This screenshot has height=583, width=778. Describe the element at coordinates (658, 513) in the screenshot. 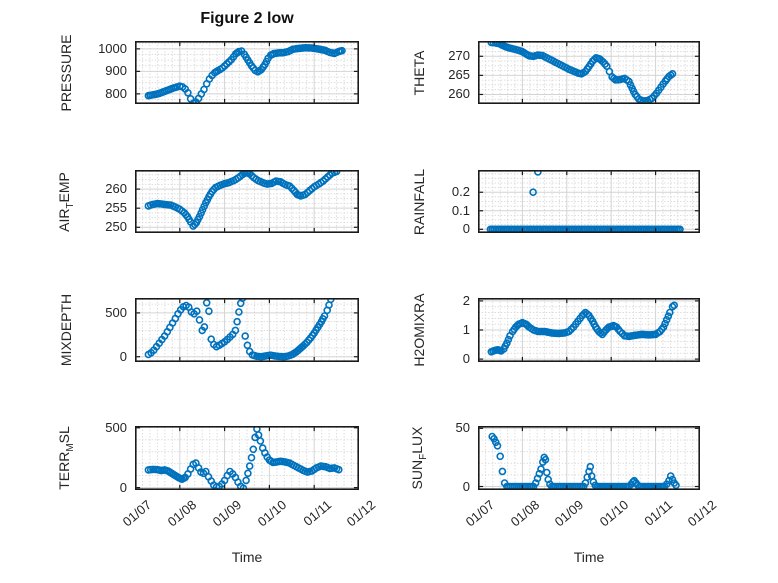

I see `sun-flux-x-tick-label: 01/11` at that location.